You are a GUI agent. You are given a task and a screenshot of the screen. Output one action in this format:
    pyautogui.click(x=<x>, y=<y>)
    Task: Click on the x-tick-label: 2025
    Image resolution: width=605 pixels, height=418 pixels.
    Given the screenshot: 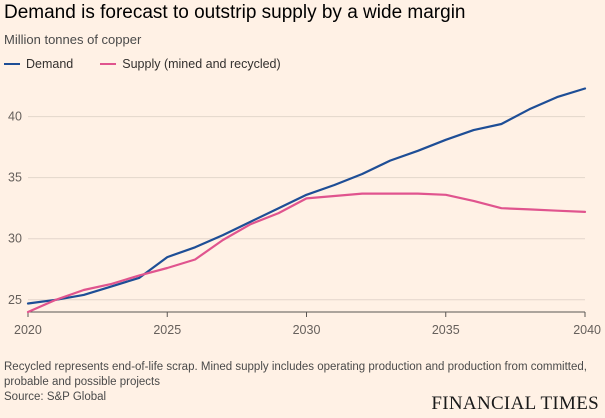 What is the action you would take?
    pyautogui.click(x=167, y=330)
    